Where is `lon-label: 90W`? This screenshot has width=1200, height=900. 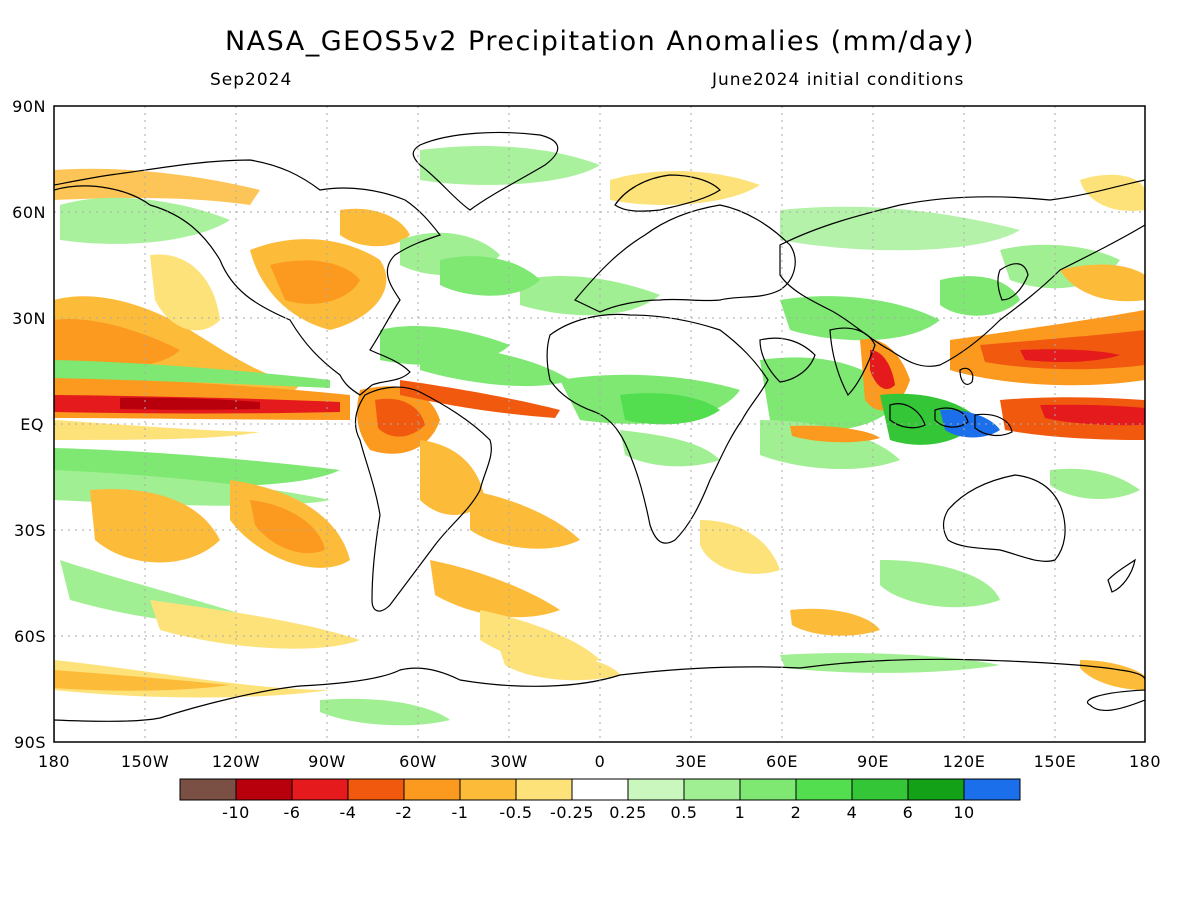 lon-label: 90W is located at coordinates (327, 761).